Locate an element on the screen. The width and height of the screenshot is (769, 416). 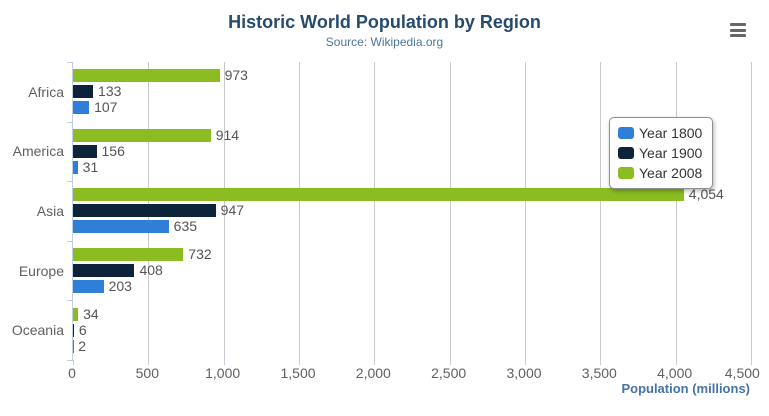
bar-america-year-1900 is located at coordinates (85, 151).